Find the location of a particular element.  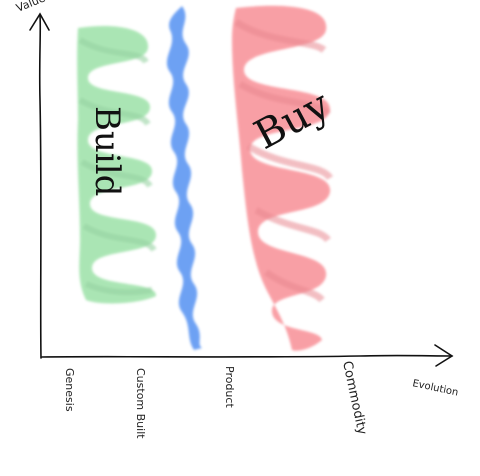

build-label: Build is located at coordinates (107, 151).